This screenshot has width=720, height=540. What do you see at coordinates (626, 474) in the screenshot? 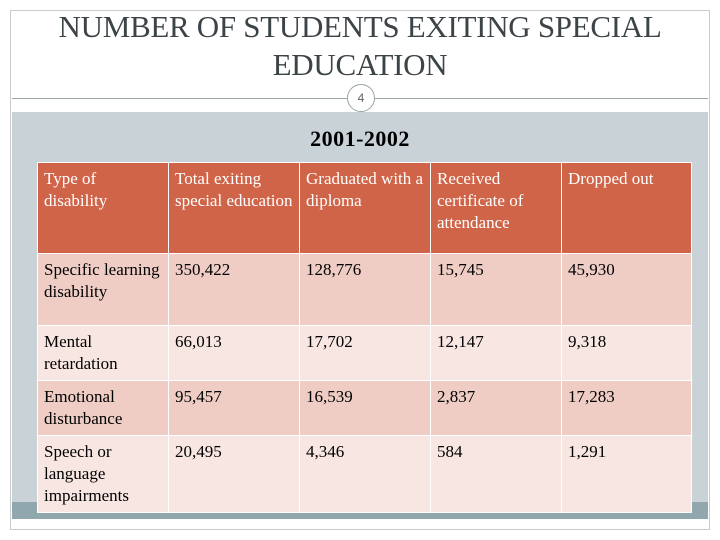
I see `table-cell: 1,291` at bounding box center [626, 474].